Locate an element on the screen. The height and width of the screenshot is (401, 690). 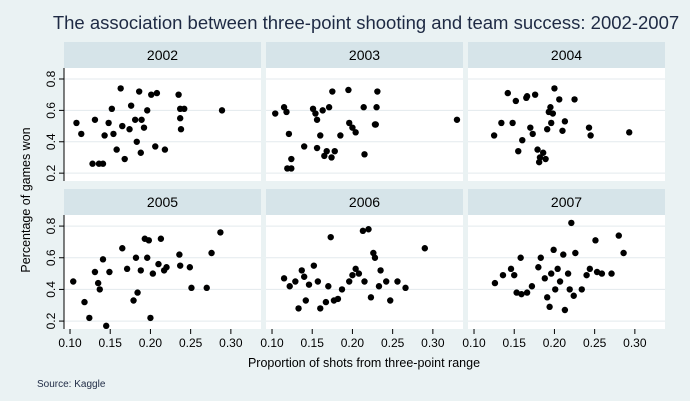
facet-panel-2007: 2007 is located at coordinates (566, 259).